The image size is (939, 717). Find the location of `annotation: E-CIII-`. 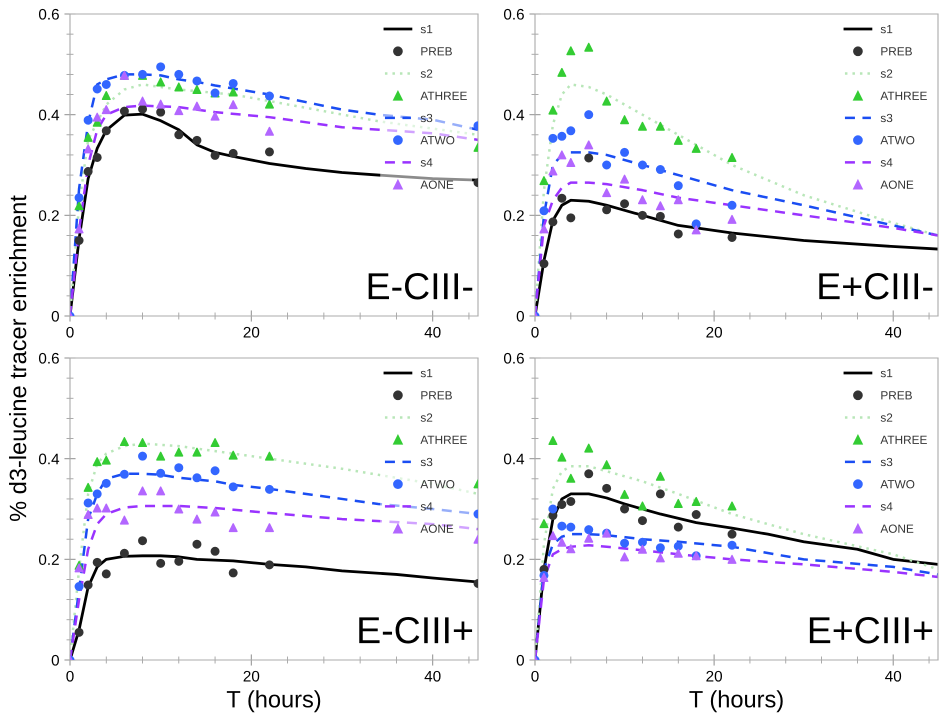

annotation: E-CIII- is located at coordinates (420, 286).